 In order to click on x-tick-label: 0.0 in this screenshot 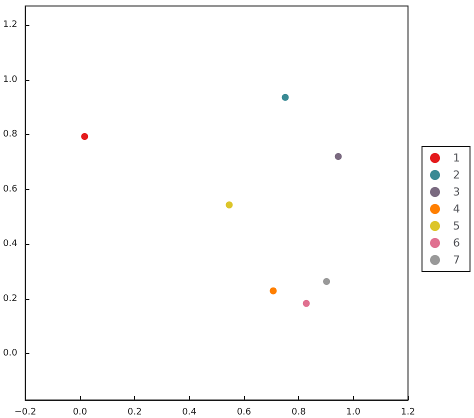, I will do `click(80, 413)`.